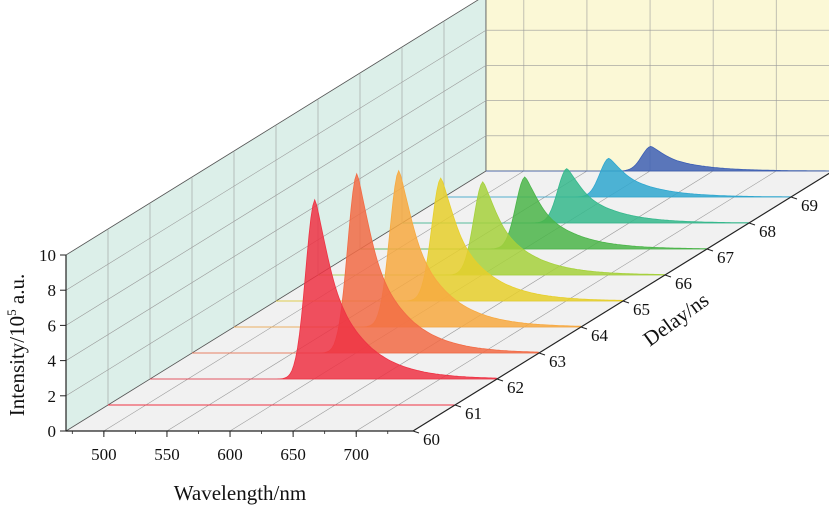 This screenshot has height=507, width=829. Describe the element at coordinates (104, 454) in the screenshot. I see `x-tick-label: 500` at that location.